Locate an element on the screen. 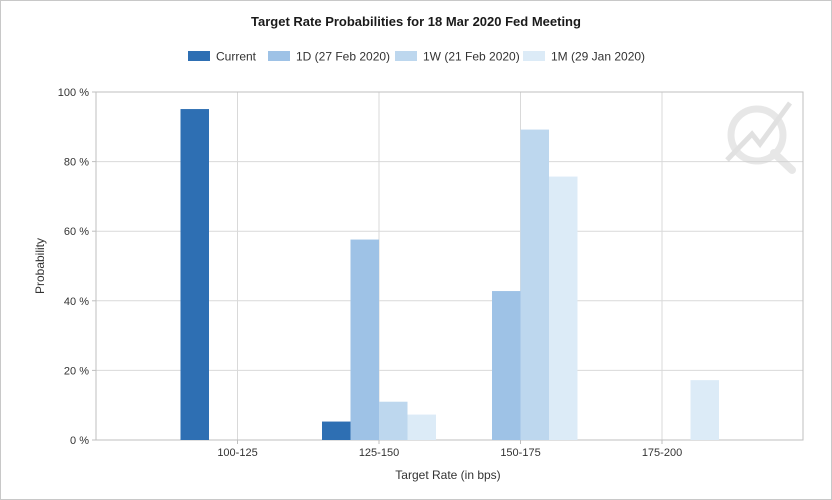 This screenshot has height=500, width=832. y-axis-ticks: 0 % 20 % 40 % 60 % 80 % 100 % is located at coordinates (73, 267).